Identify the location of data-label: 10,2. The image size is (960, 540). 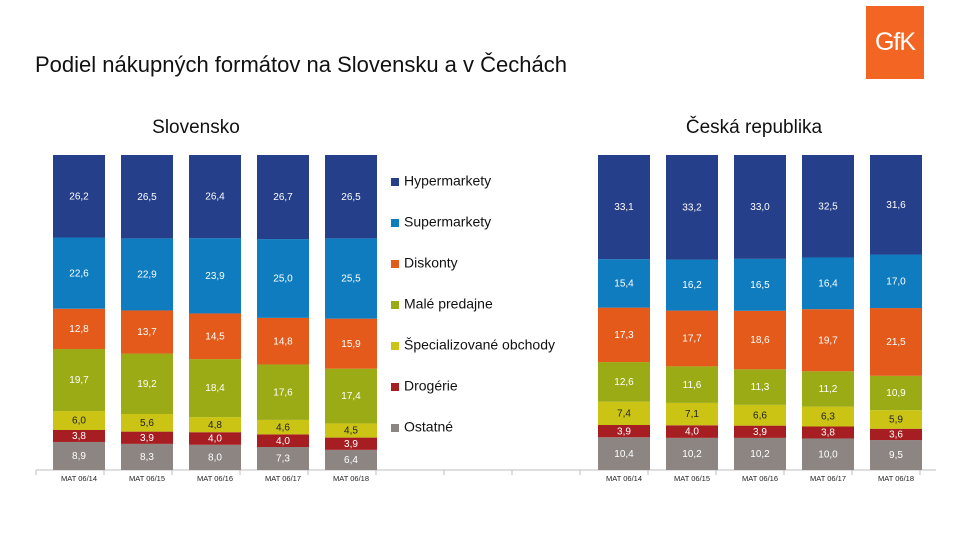
(692, 454).